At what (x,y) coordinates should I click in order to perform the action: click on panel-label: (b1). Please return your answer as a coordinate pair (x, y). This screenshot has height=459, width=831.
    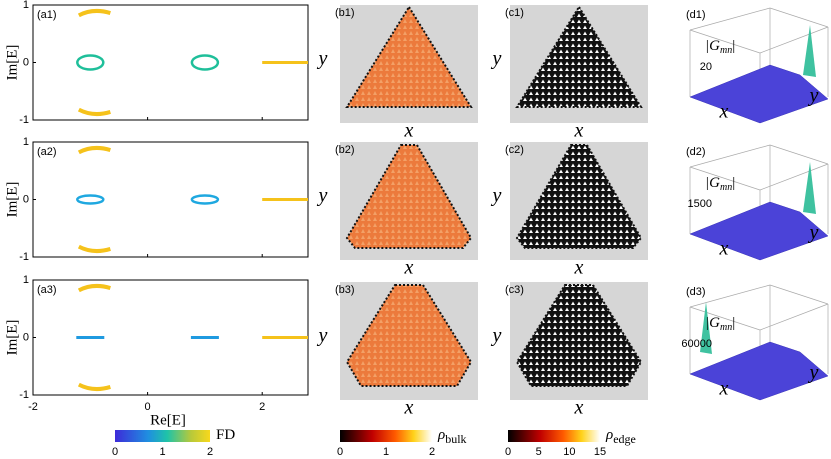
    Looking at the image, I should click on (345, 13).